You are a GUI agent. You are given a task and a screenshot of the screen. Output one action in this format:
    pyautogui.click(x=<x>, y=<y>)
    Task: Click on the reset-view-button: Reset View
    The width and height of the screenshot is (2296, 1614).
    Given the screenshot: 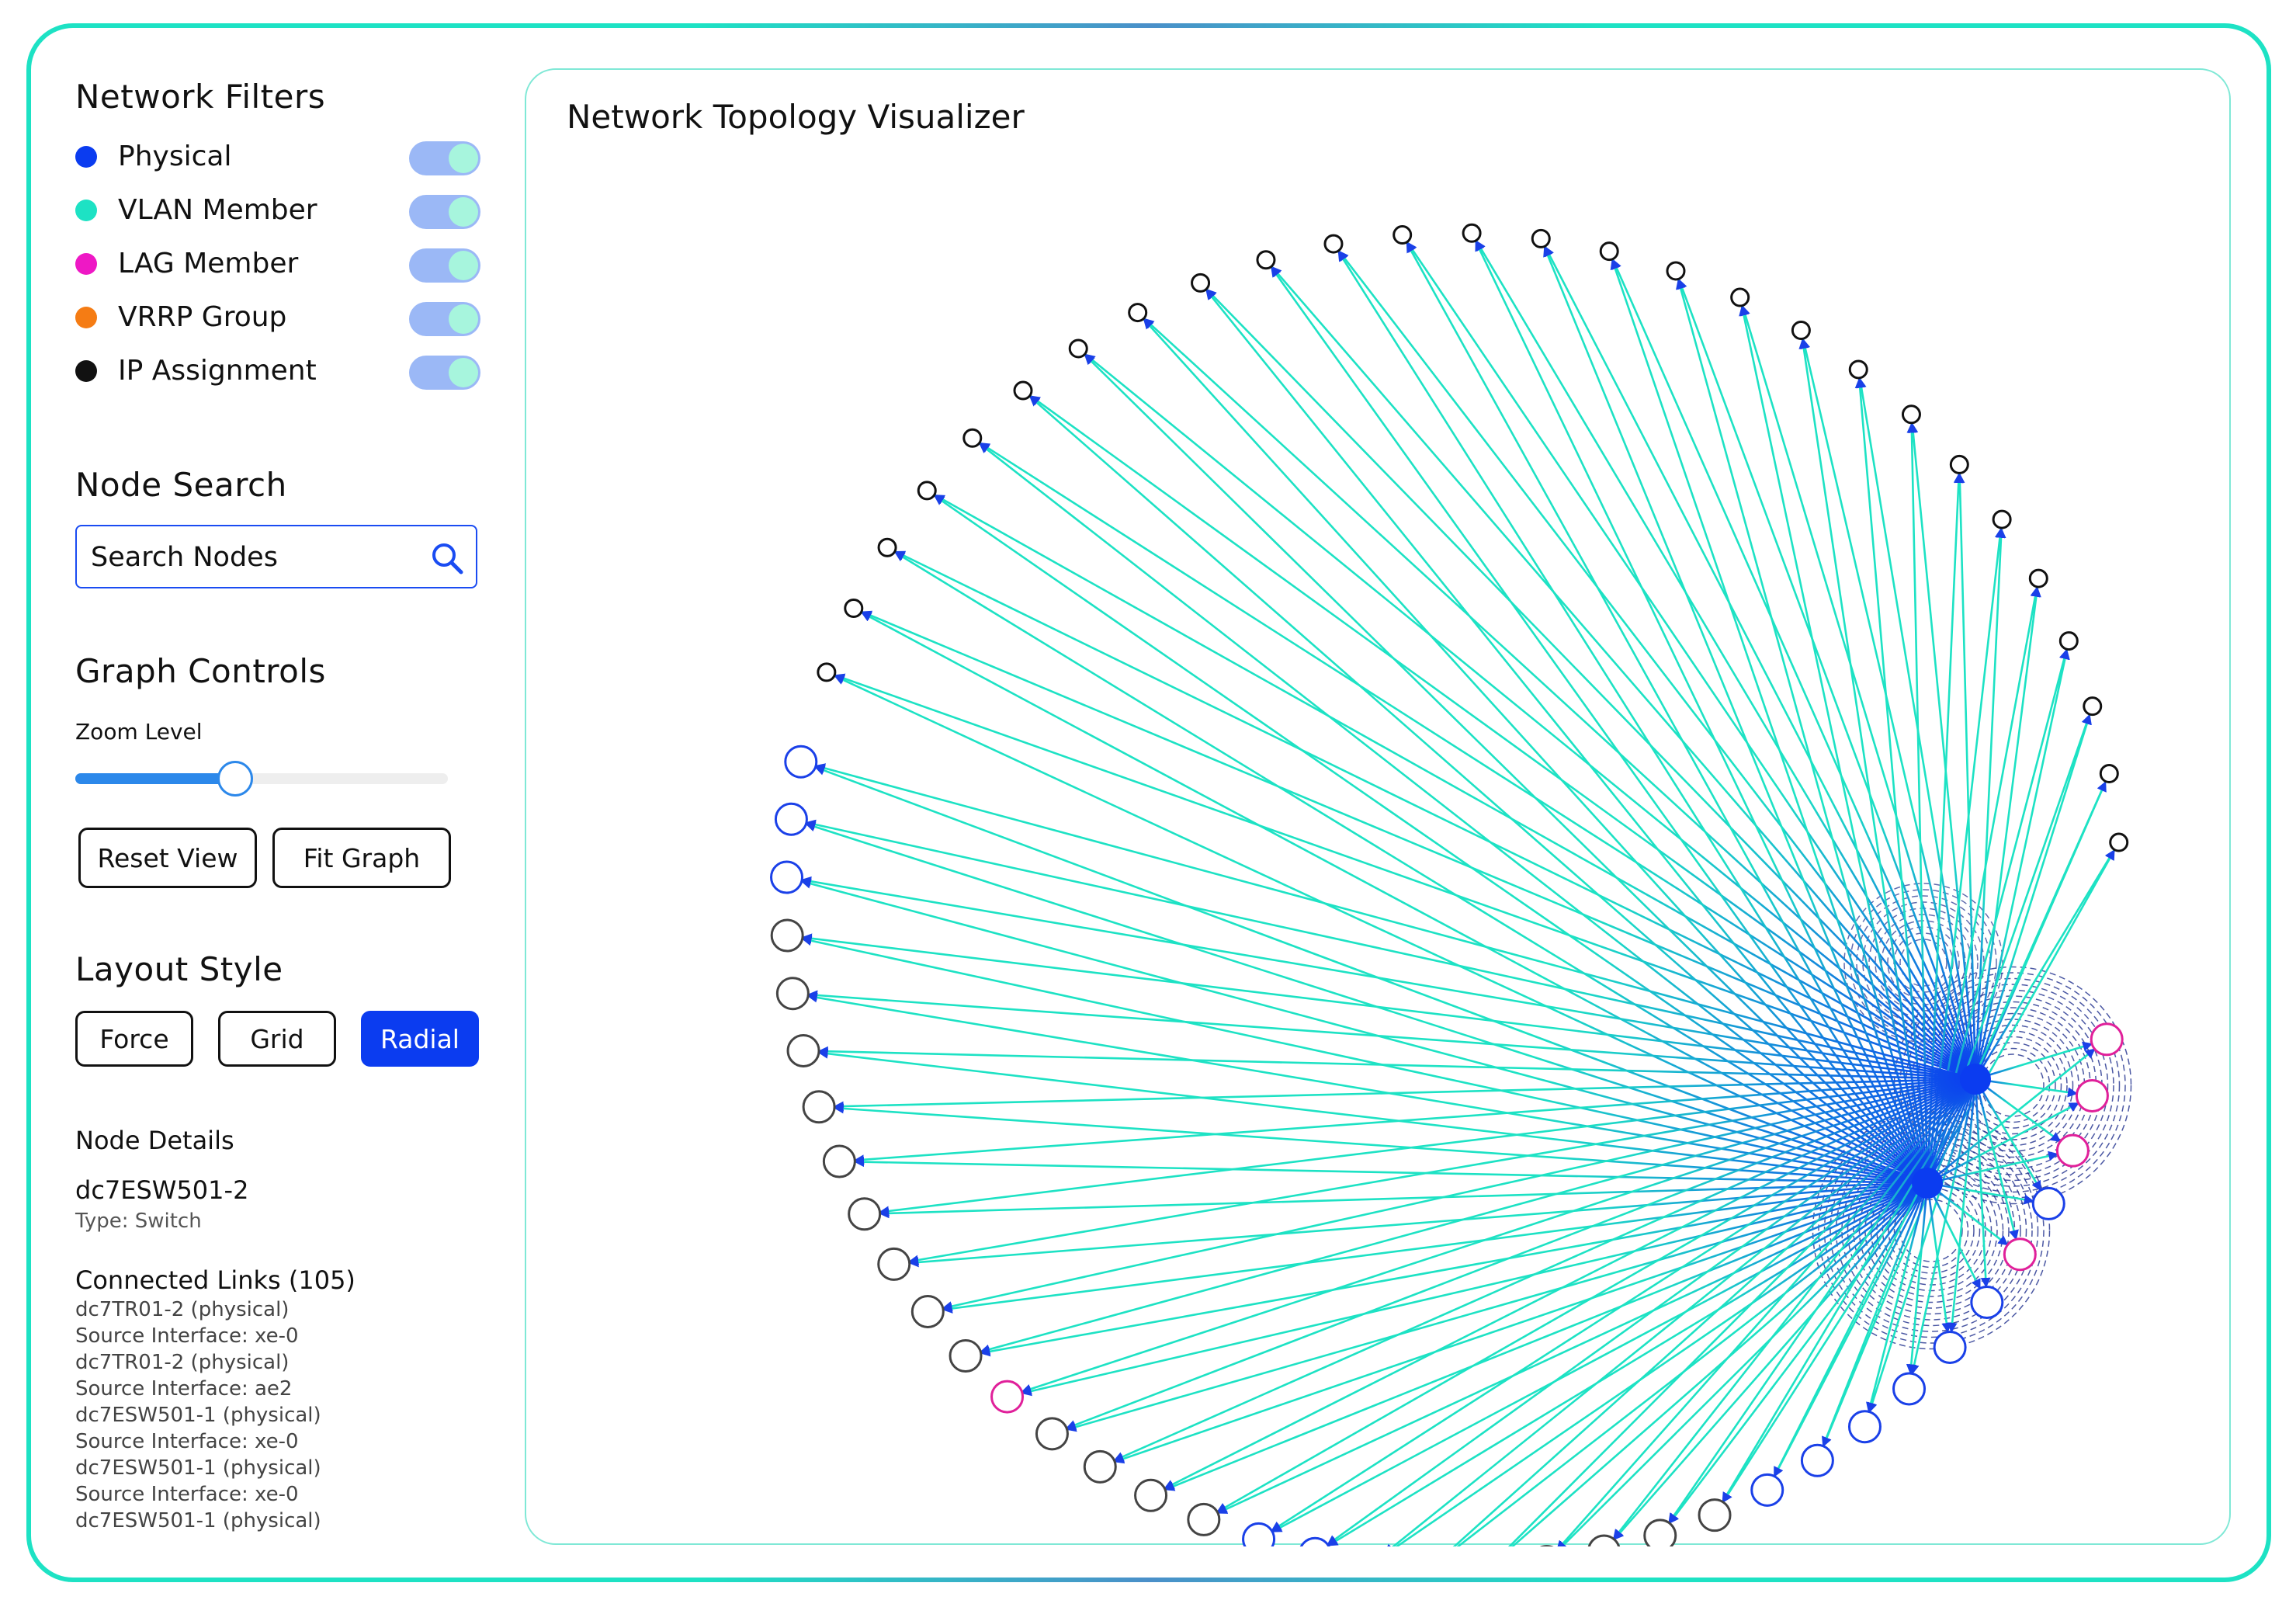 What is the action you would take?
    pyautogui.click(x=167, y=858)
    